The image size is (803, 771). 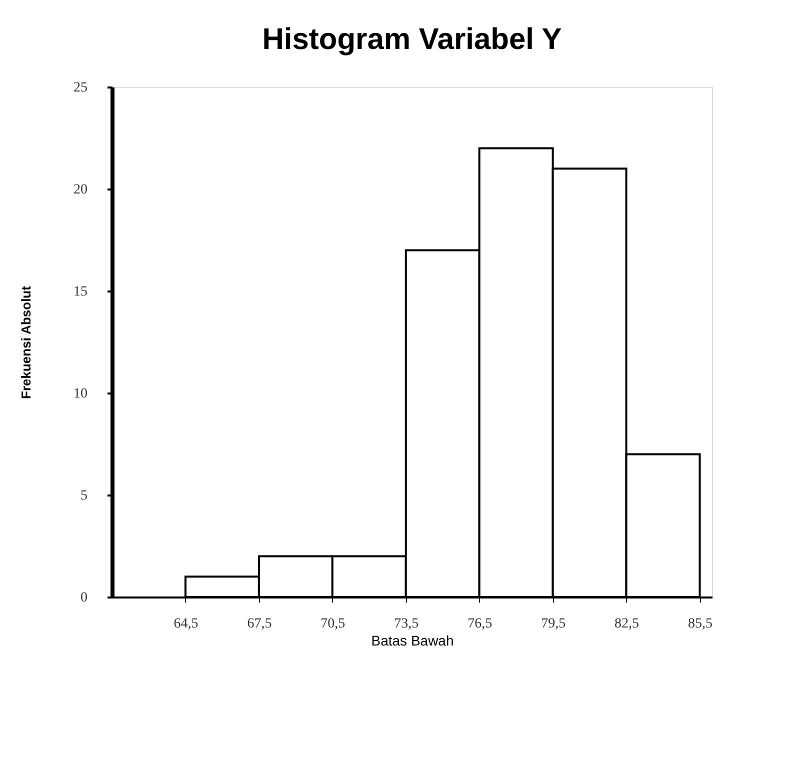 I want to click on x-tick-label: 67,5, so click(x=259, y=624).